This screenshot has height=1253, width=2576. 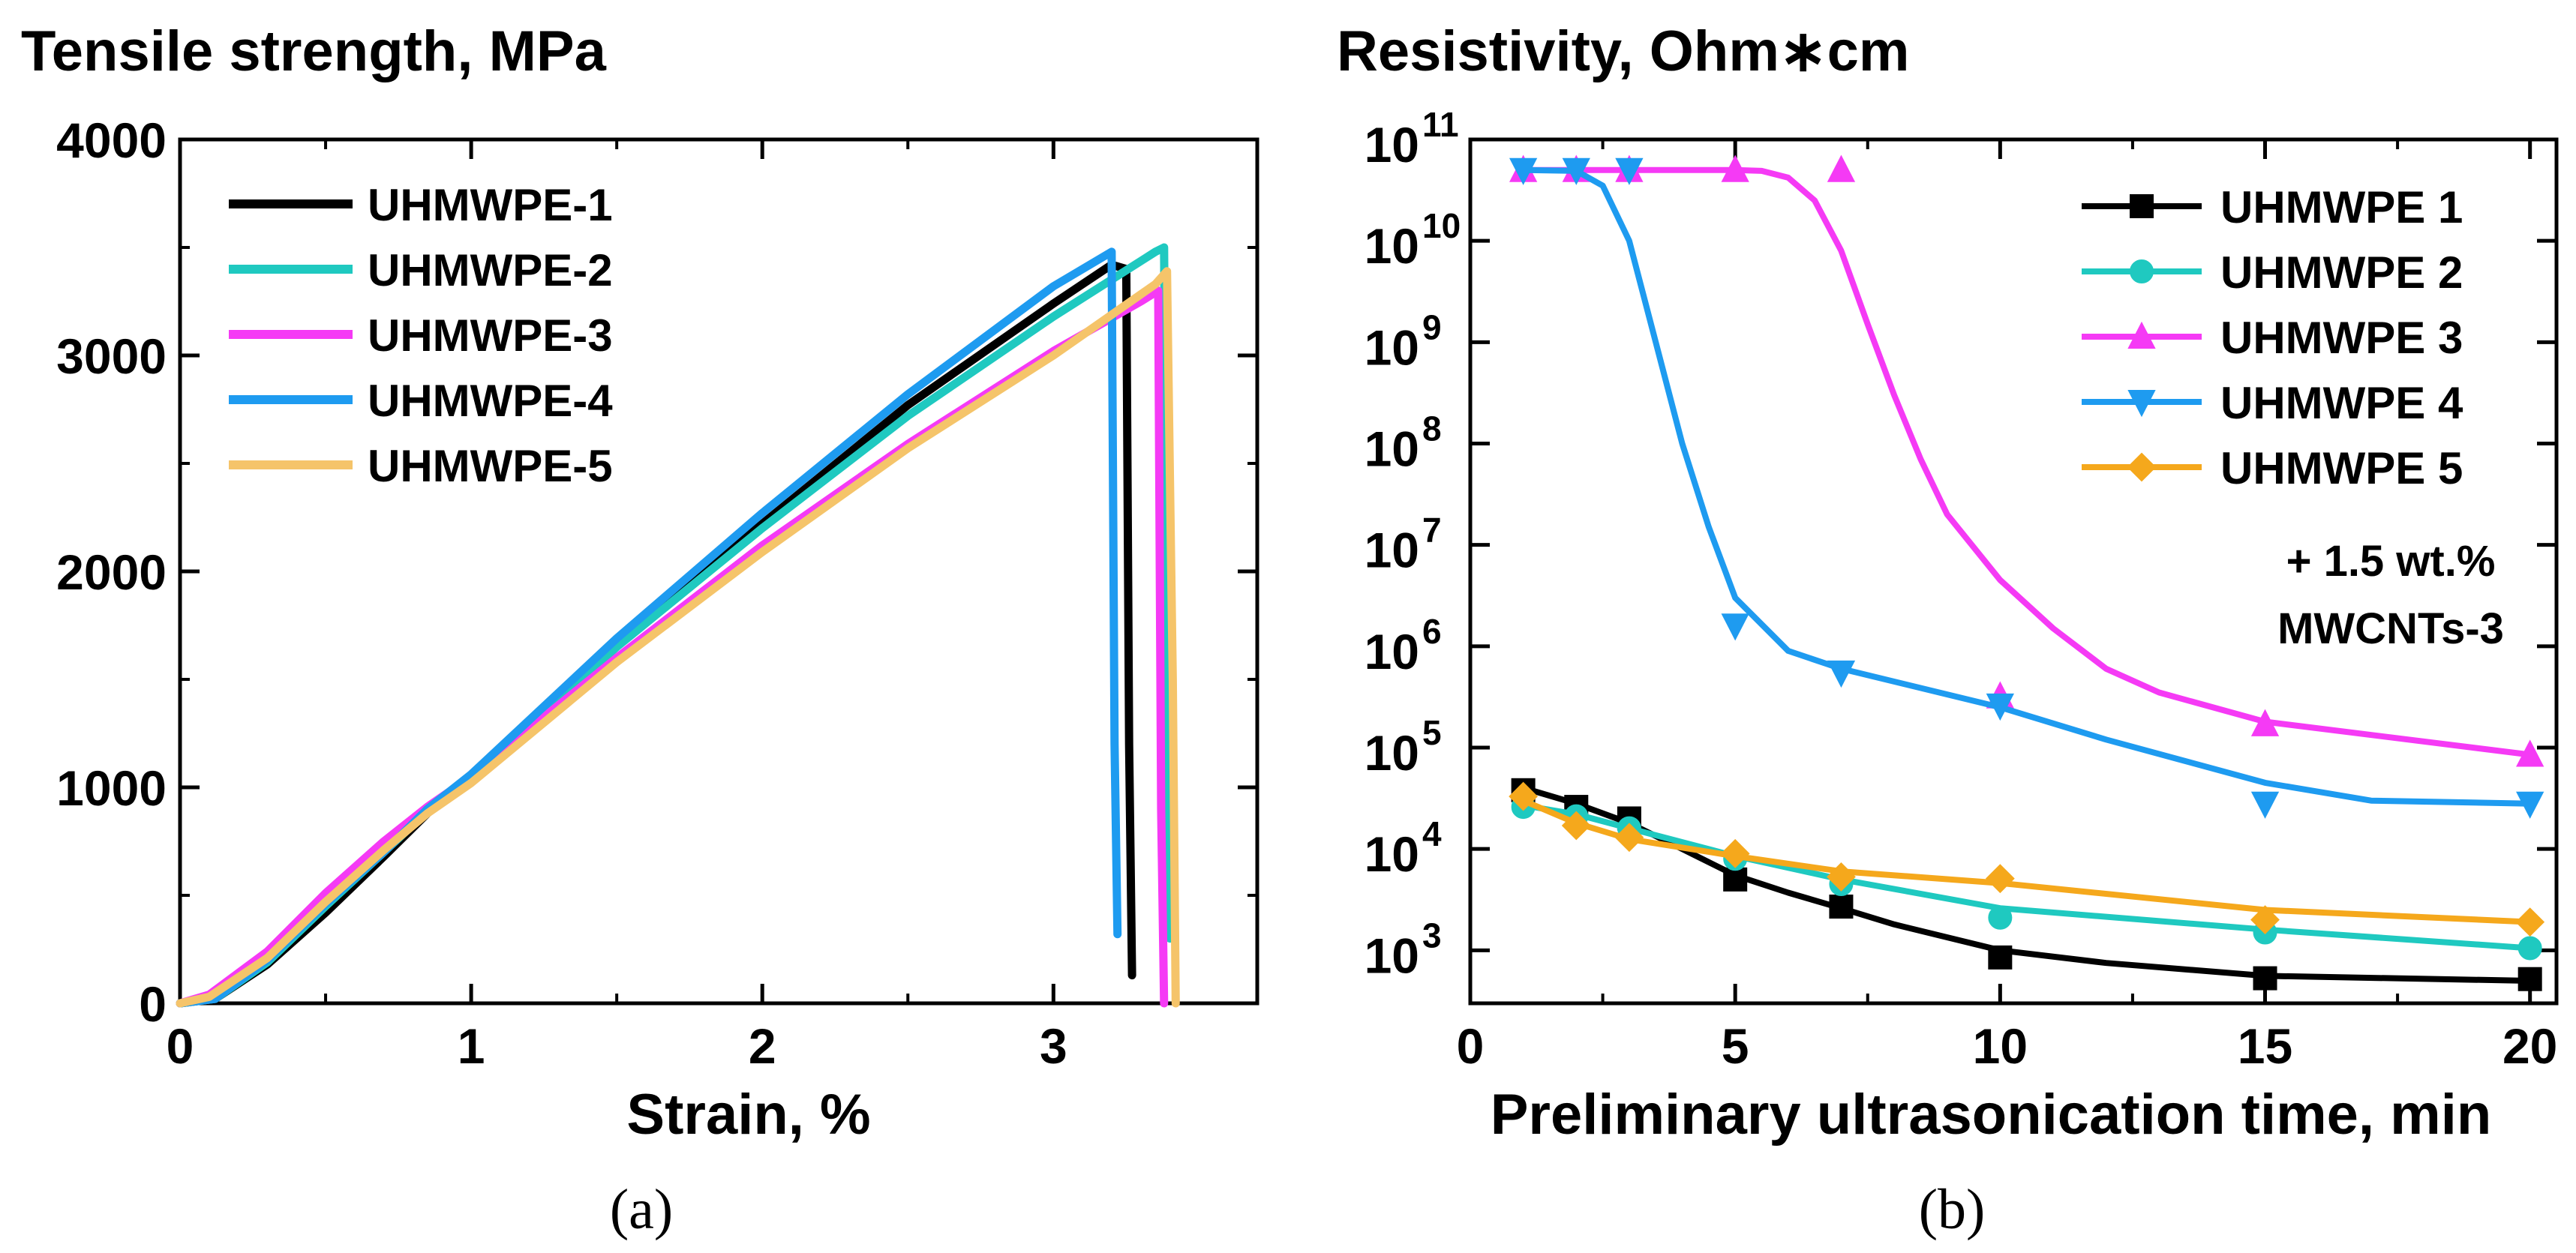 I want to click on x-tick-label: 3, so click(x=1053, y=1046).